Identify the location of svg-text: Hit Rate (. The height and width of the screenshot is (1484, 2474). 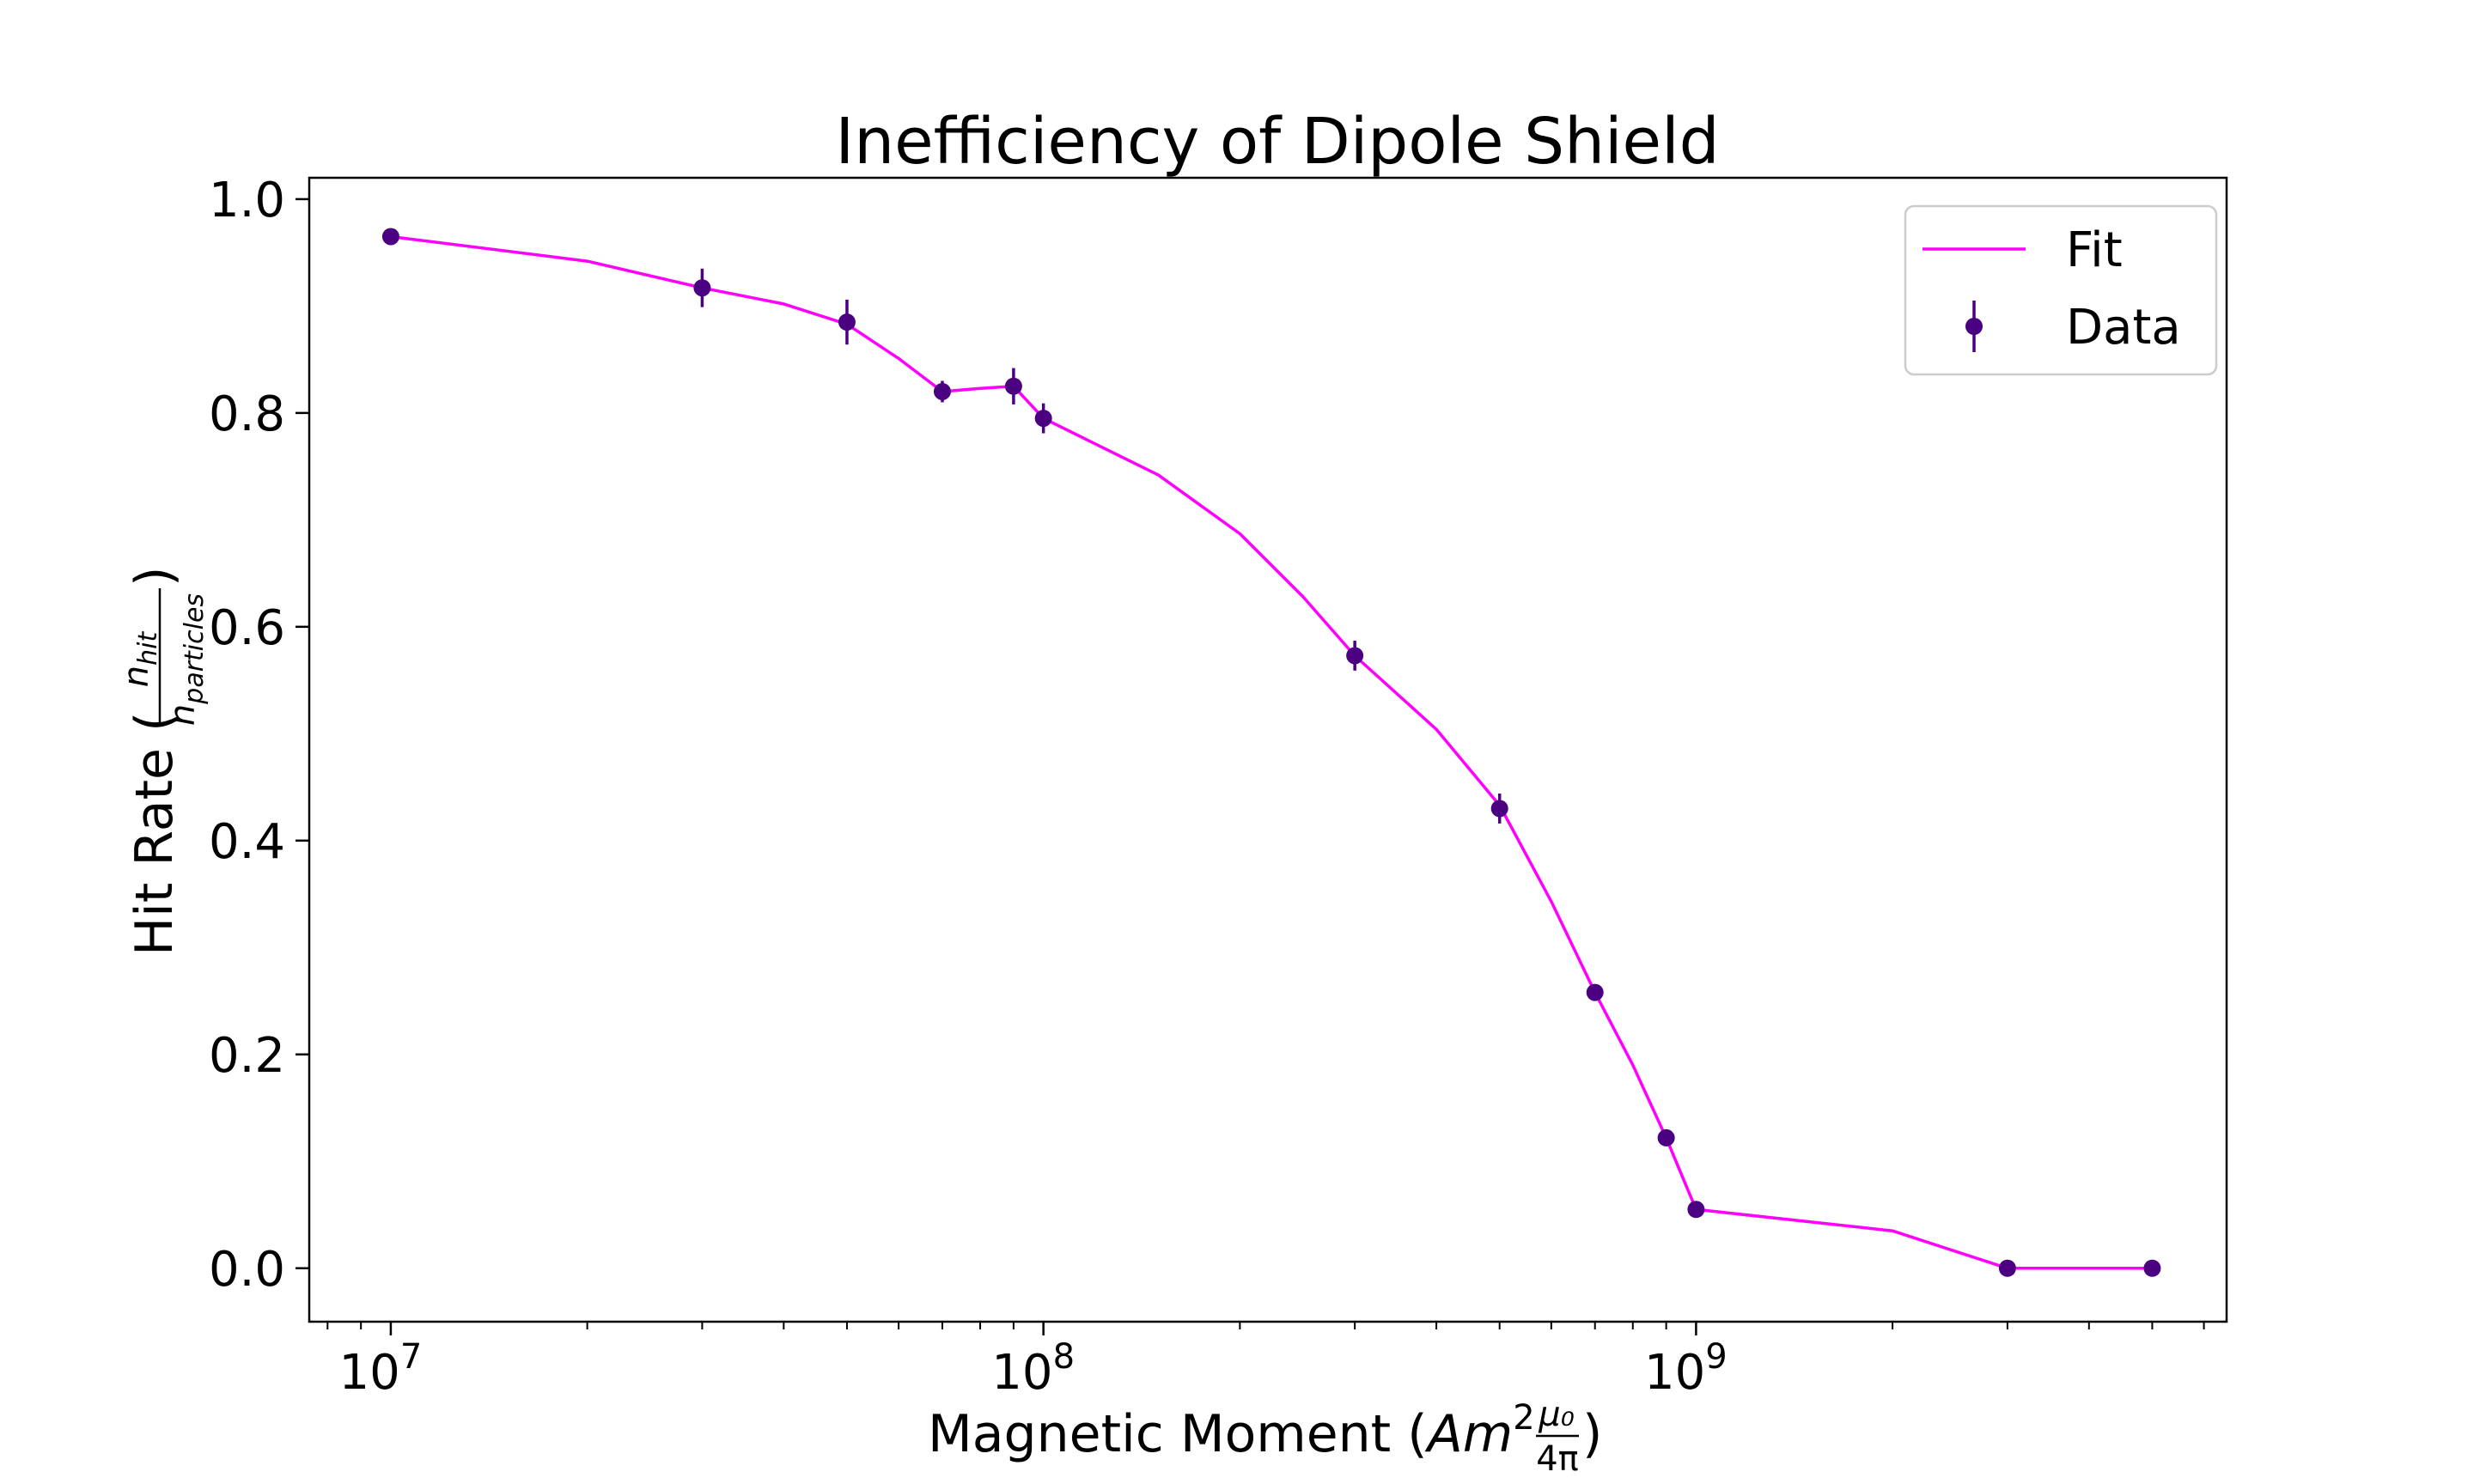
(155, 834).